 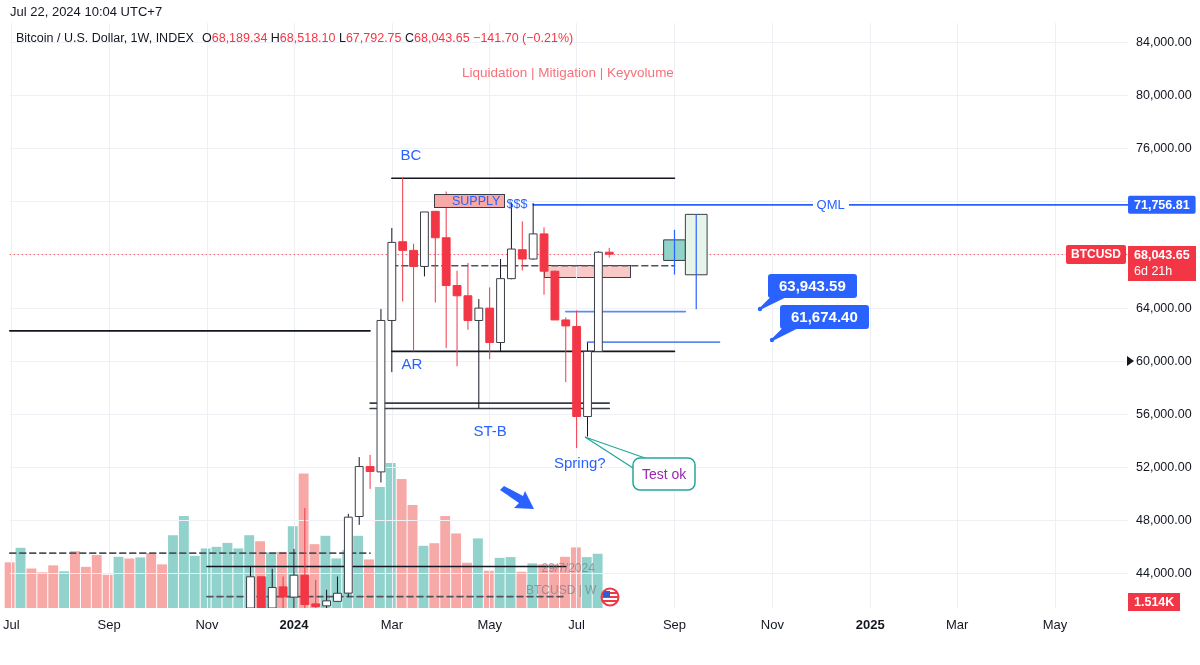 I want to click on text: Liquidation | Mitigation | Keyvolume, so click(x=568, y=73).